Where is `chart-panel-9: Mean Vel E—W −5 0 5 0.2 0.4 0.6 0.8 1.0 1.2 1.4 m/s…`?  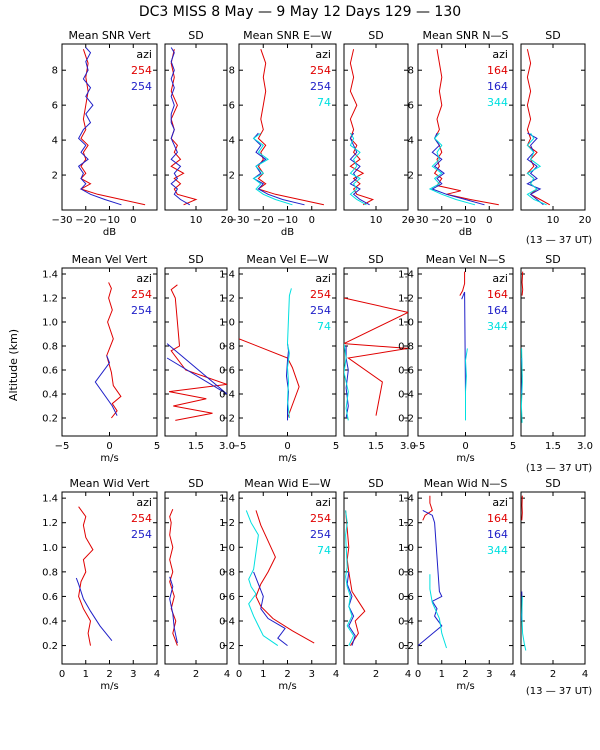
chart-panel-9: Mean Vel E—W −5 0 5 0.2 0.4 0.6 0.8 1.0 1.2 1.4 m/s… is located at coordinates (279, 358).